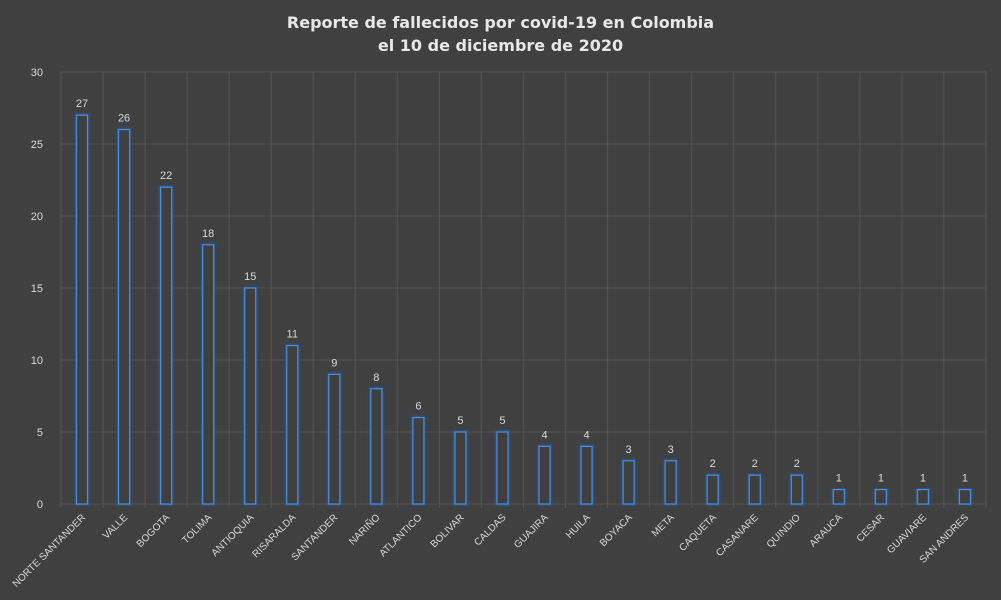 This screenshot has height=600, width=1001. I want to click on x-tick-label: ANTIOQUIA, so click(233, 535).